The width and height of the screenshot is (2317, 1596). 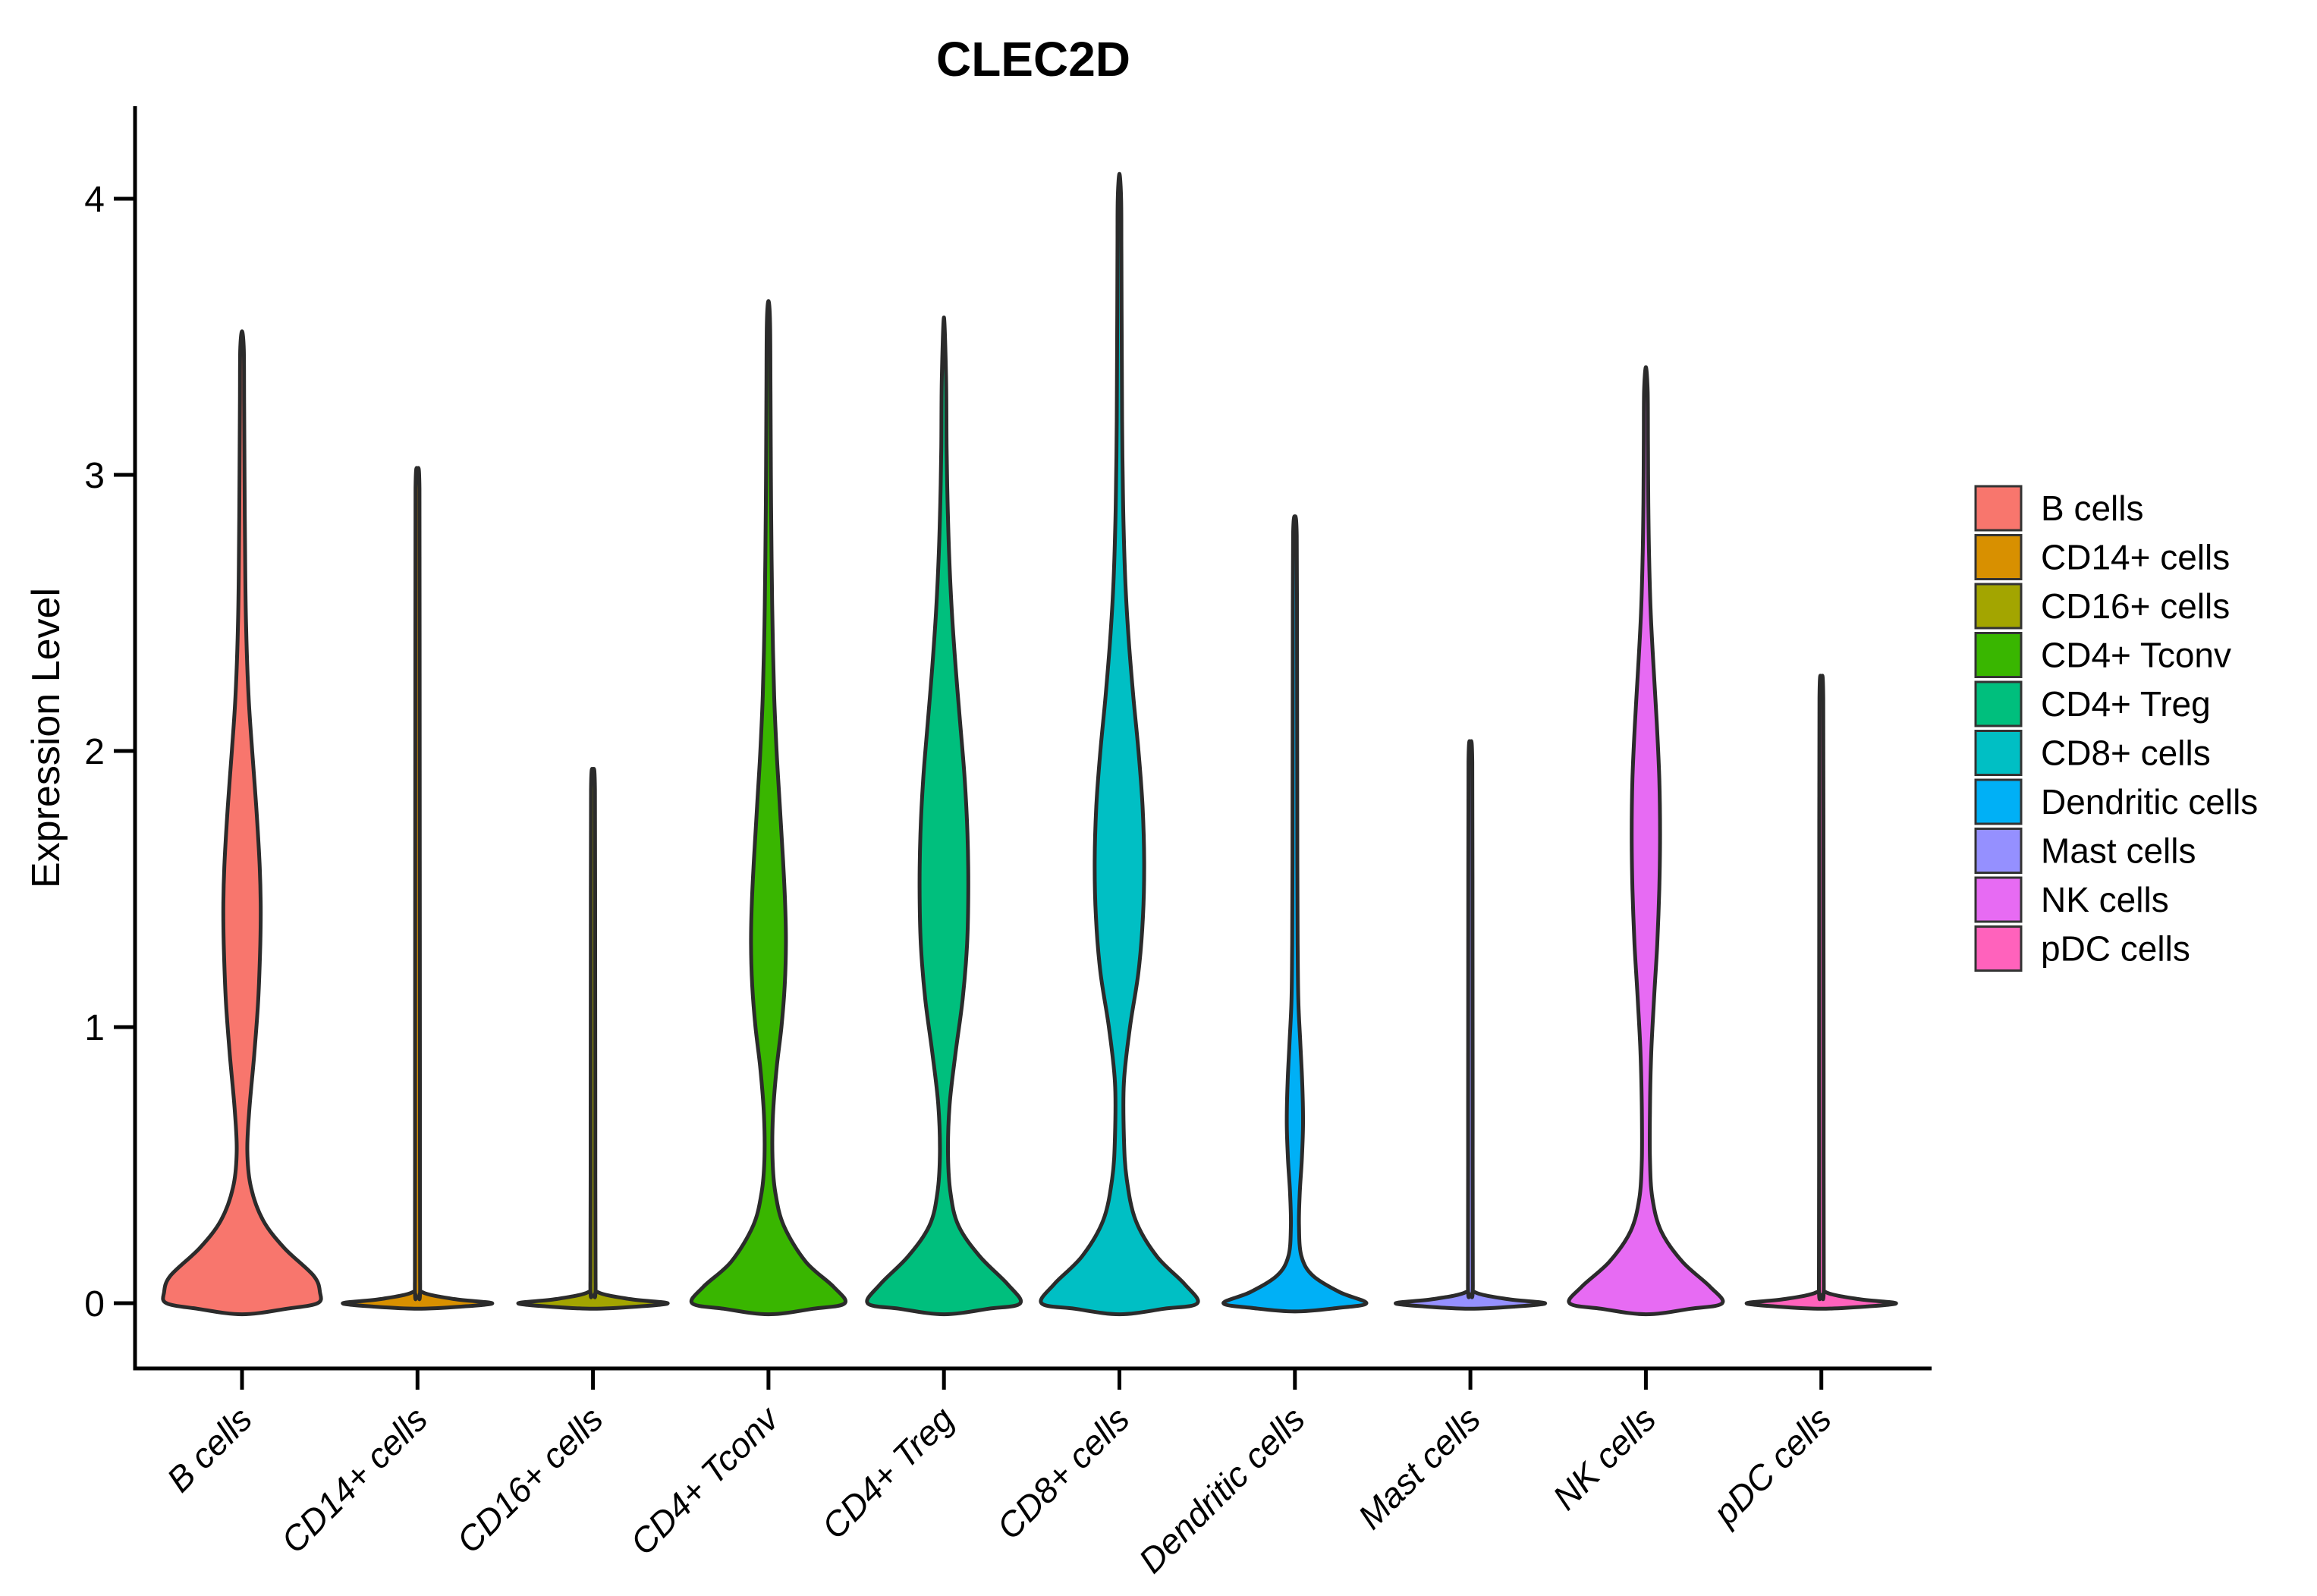 I want to click on x-tick-label: pDC cells, so click(x=1771, y=1466).